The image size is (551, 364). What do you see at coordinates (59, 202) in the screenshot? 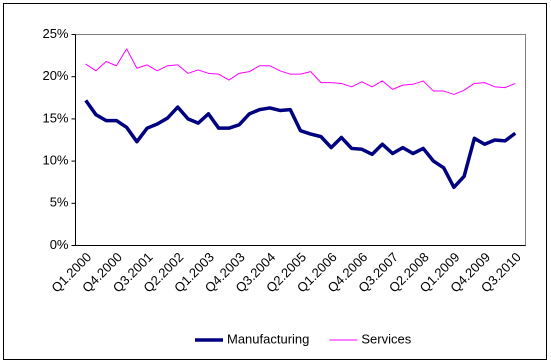
I see `y-tick-label: 5%` at bounding box center [59, 202].